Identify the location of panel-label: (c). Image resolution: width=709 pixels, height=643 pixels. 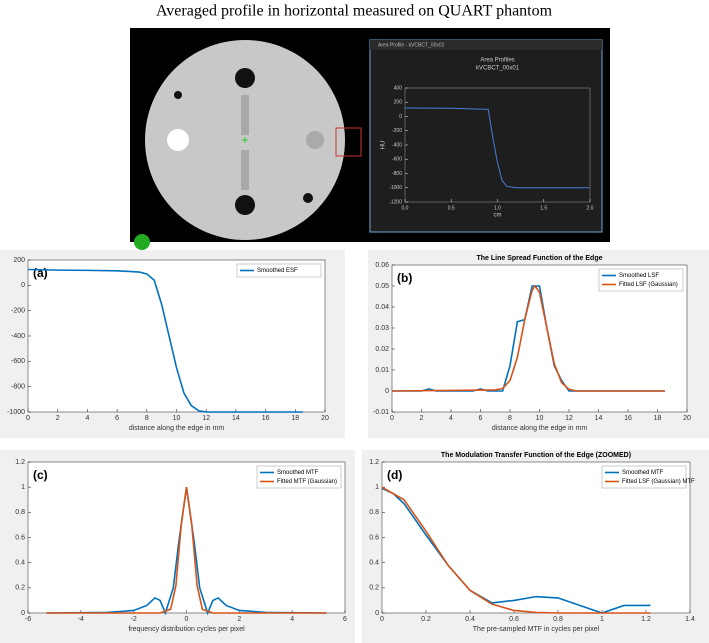
(40, 475).